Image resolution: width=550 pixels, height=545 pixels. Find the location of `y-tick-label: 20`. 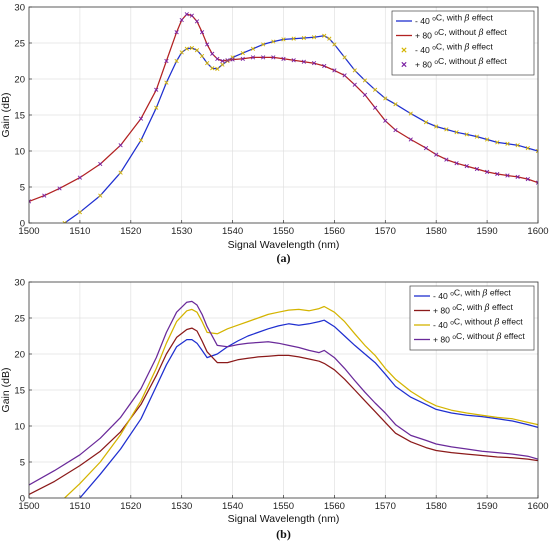

y-tick-label: 20 is located at coordinates (19, 79).